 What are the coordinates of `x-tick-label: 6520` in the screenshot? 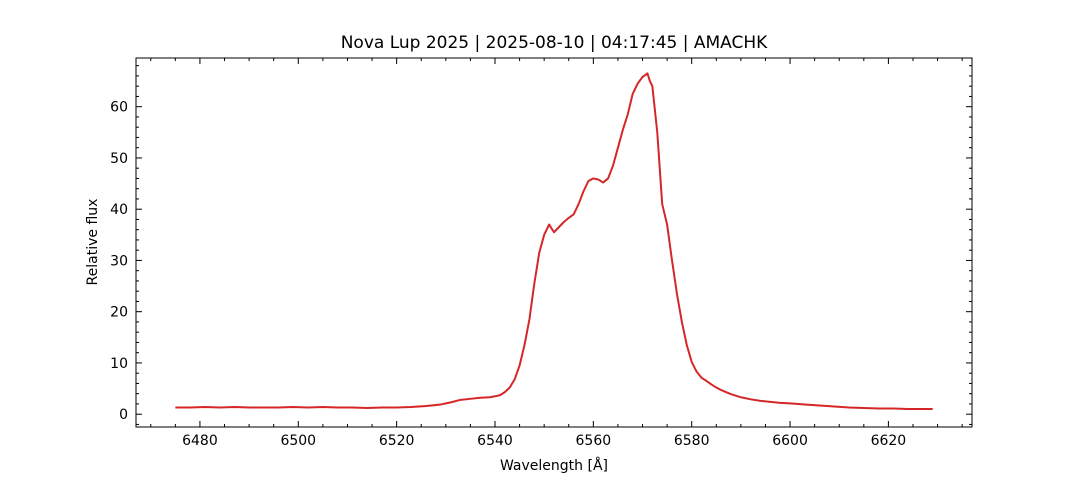 It's located at (397, 441).